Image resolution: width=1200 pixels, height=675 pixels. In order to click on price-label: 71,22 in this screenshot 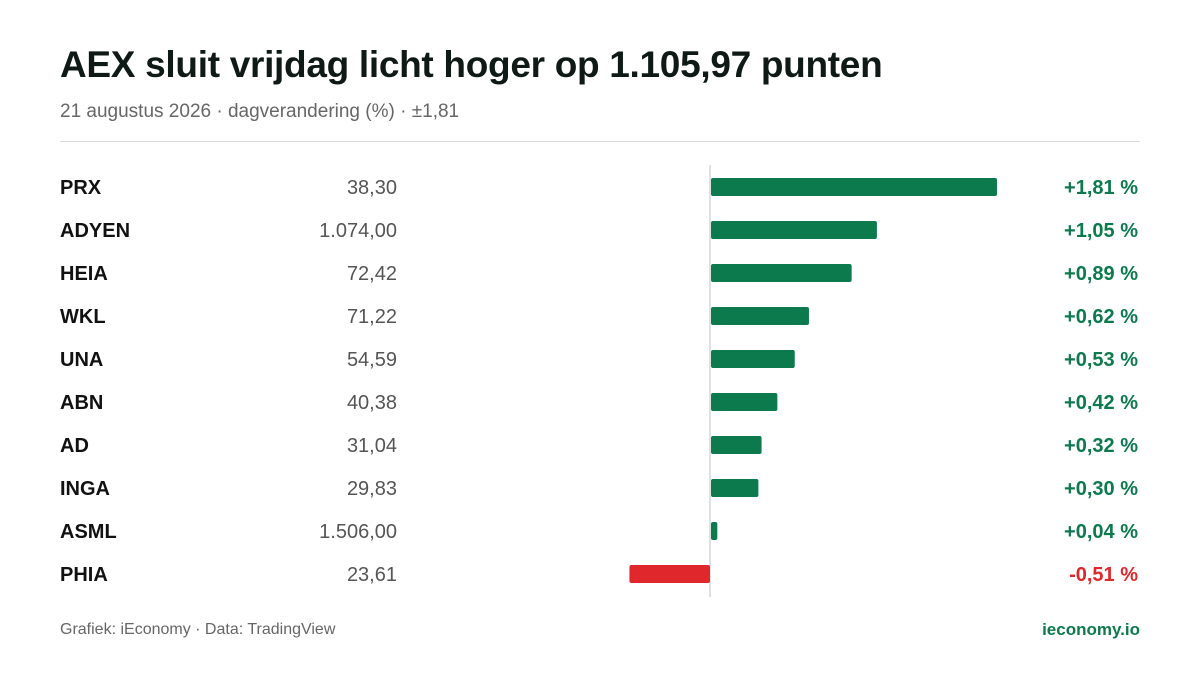, I will do `click(372, 317)`.